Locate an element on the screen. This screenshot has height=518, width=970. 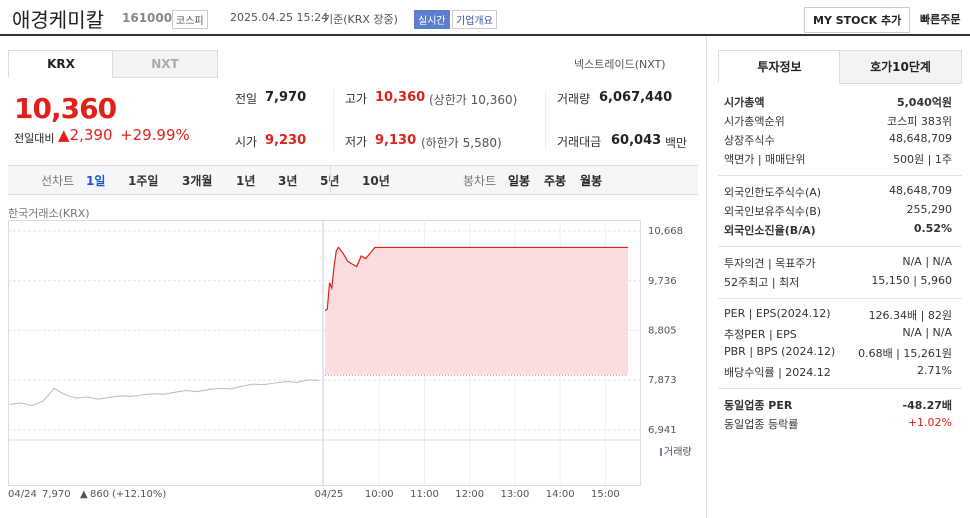
line-chart-label: 선차트 is located at coordinates (58, 181).